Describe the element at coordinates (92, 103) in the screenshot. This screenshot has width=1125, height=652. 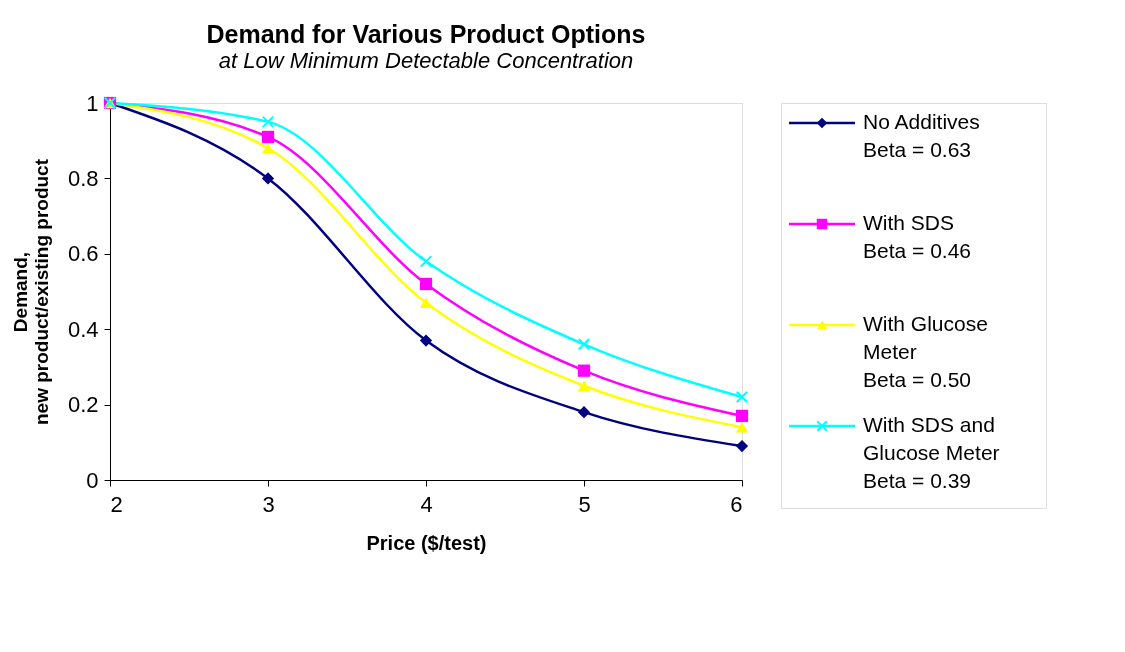
I see `y-tick-label: 1` at that location.